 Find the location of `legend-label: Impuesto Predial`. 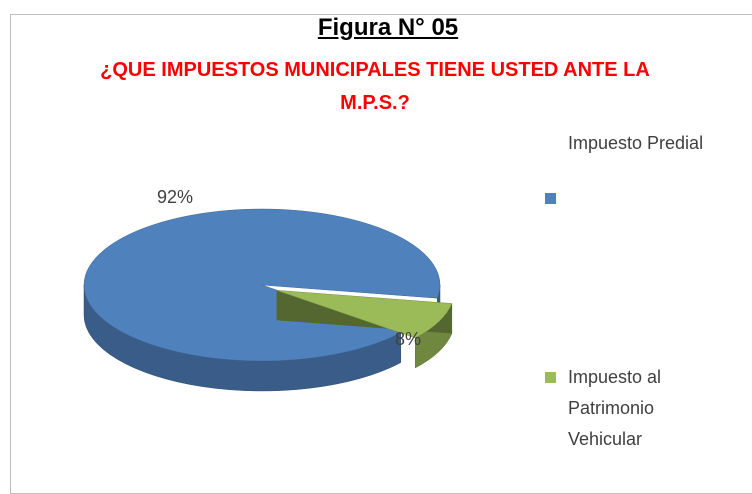

legend-label: Impuesto Predial is located at coordinates (636, 143).